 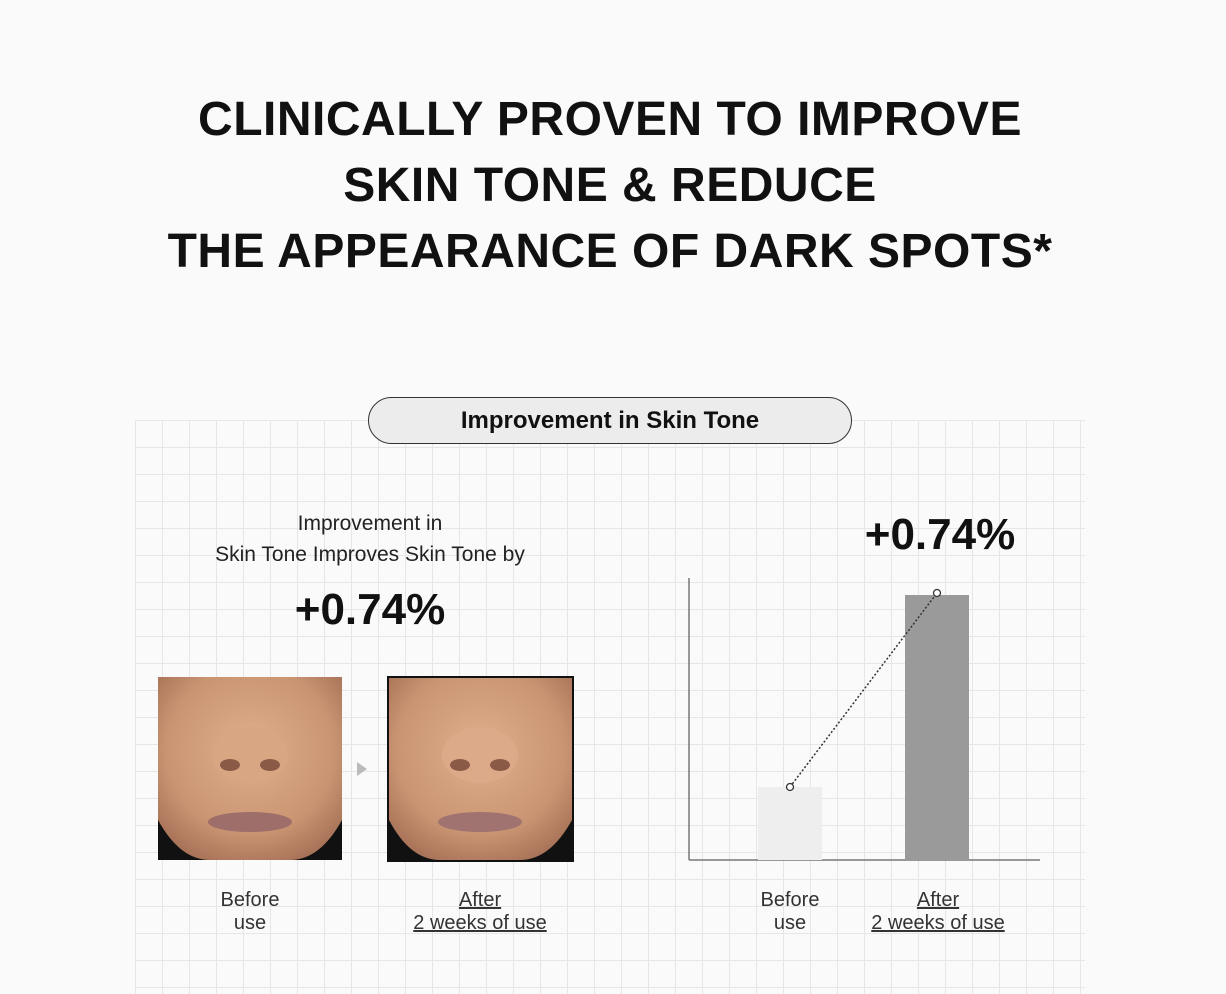 I want to click on bar-after, so click(x=937, y=727).